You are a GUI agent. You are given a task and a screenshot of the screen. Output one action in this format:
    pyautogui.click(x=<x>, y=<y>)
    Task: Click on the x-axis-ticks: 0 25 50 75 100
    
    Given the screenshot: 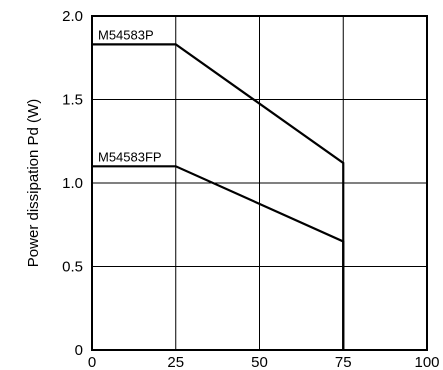 What is the action you would take?
    pyautogui.click(x=264, y=362)
    